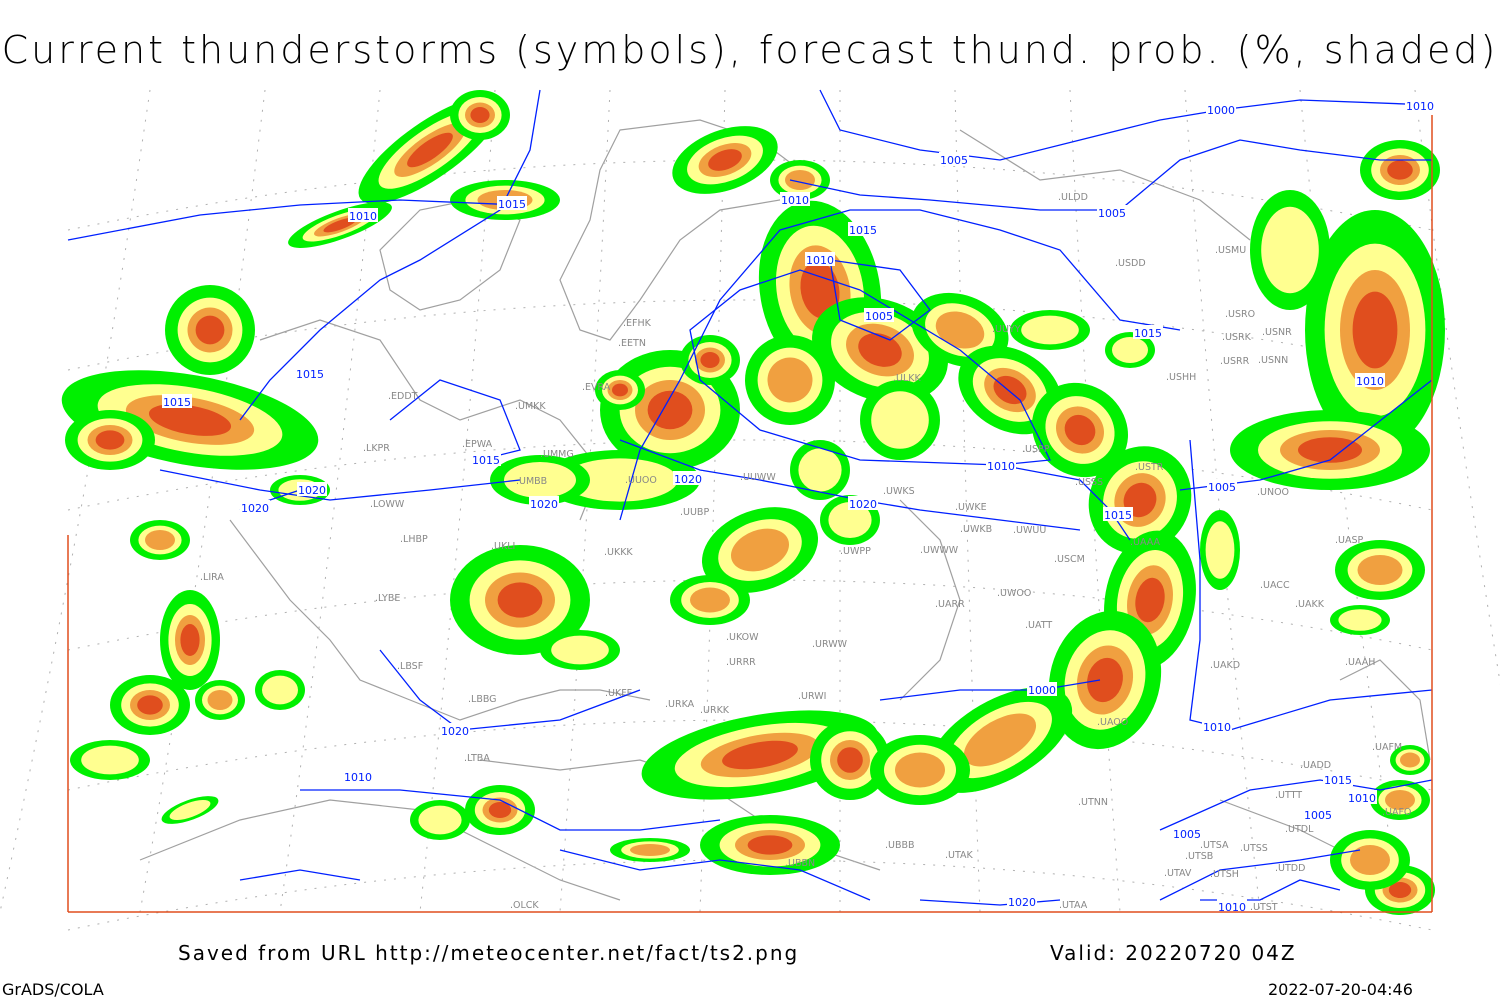 Image resolution: width=1500 pixels, height=1000 pixels. Describe the element at coordinates (1178, 873) in the screenshot. I see `station-label: .UTAV` at that location.